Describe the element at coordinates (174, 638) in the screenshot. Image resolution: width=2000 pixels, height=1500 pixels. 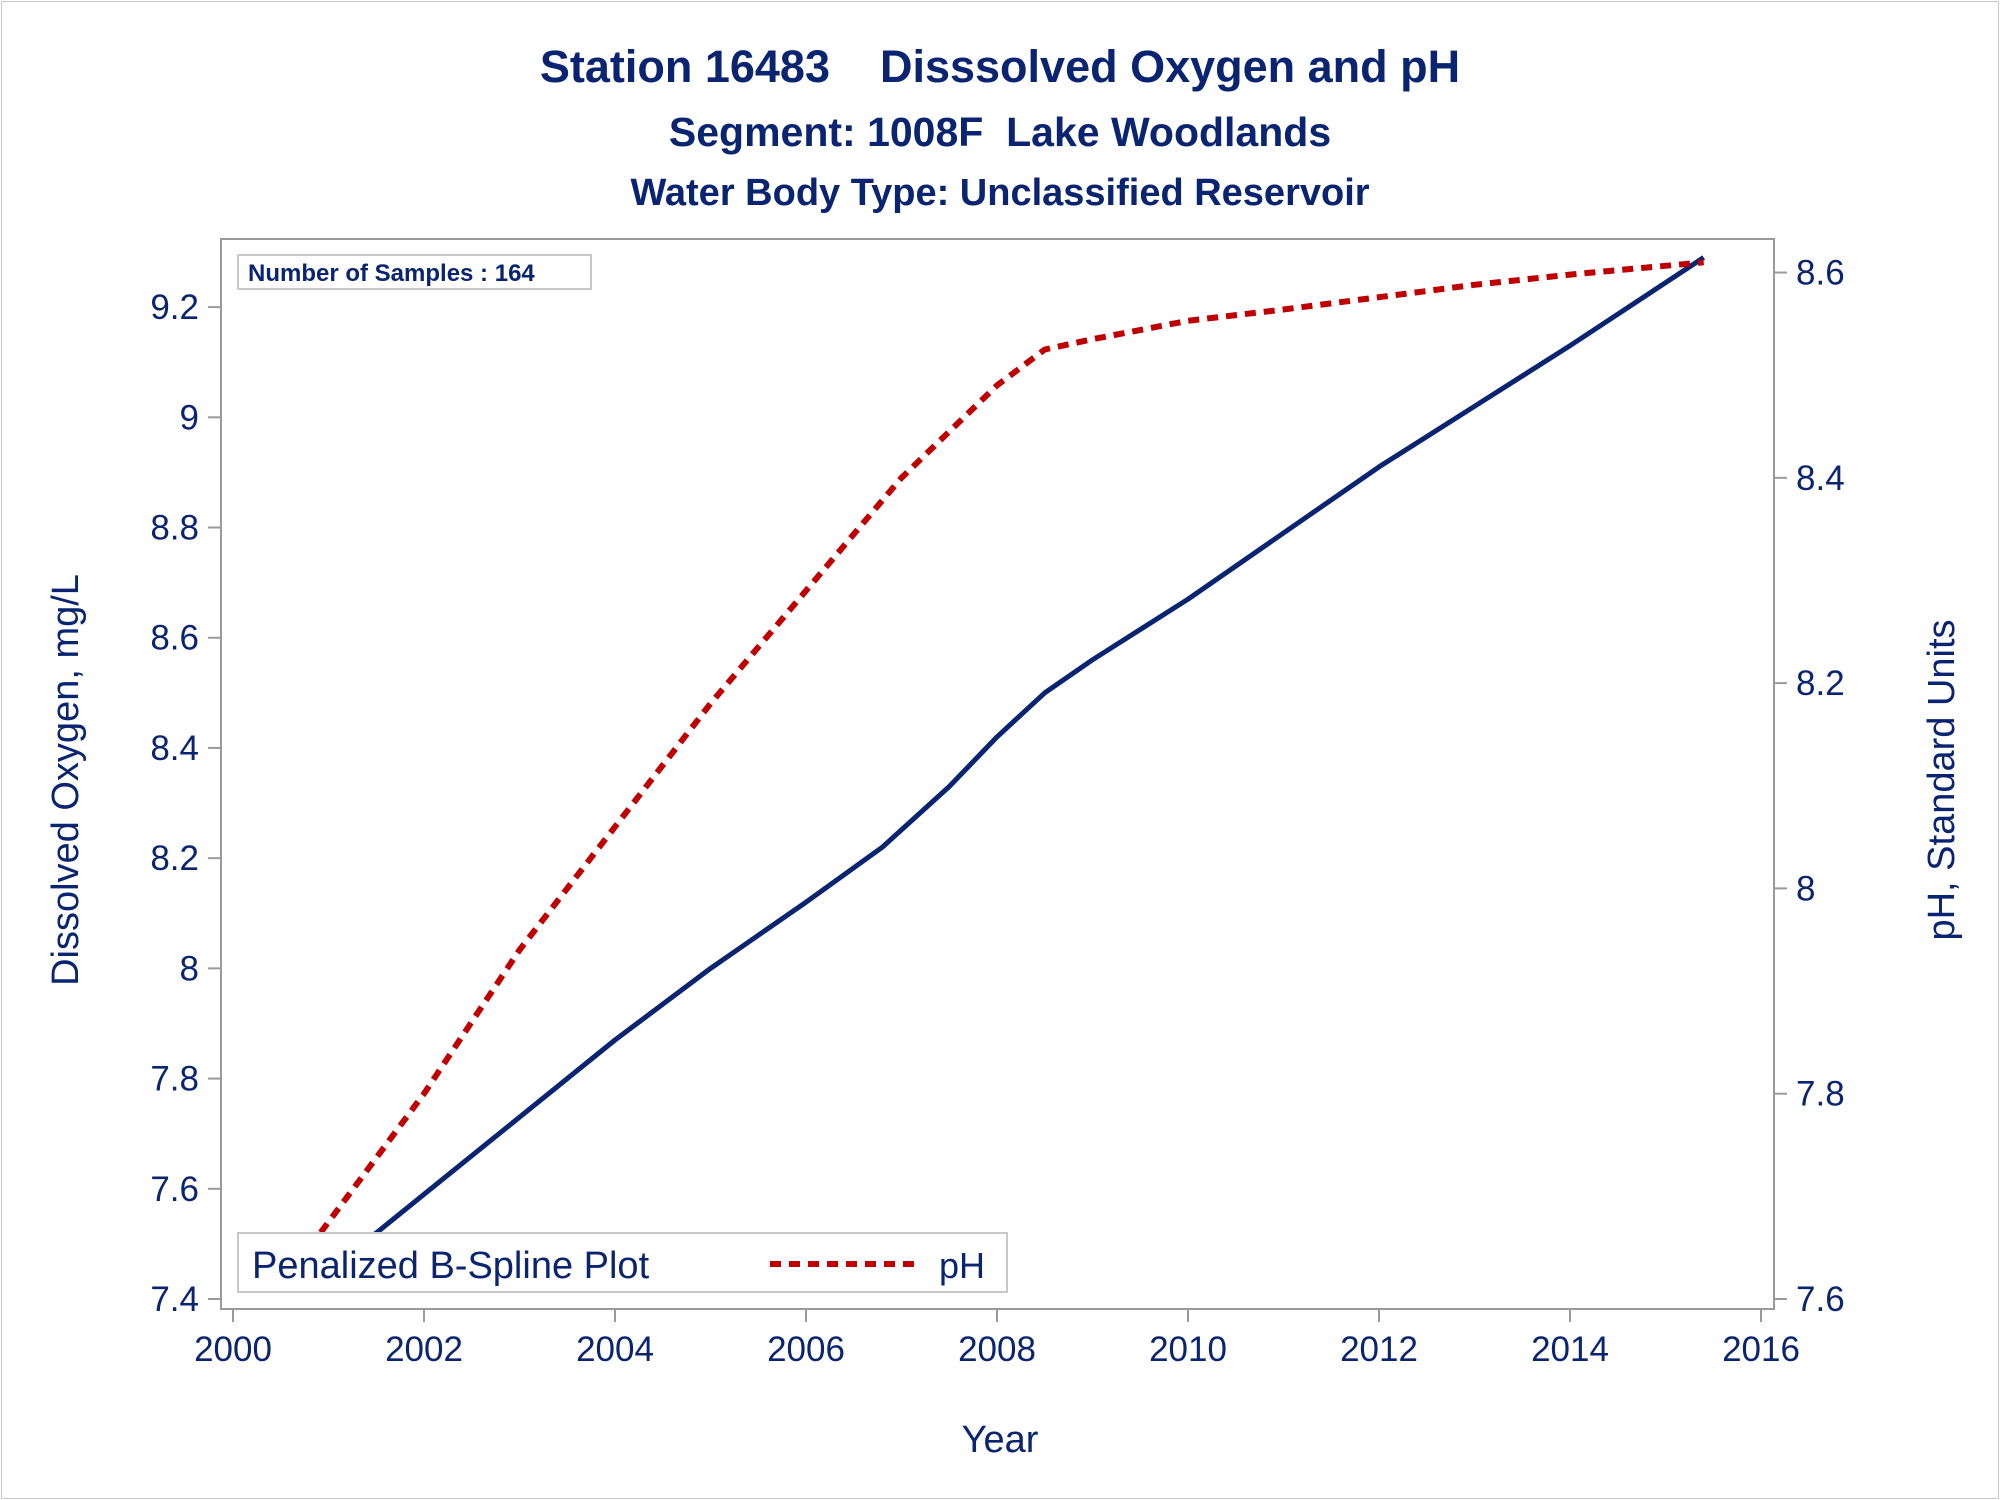
I see `y-tick-label: 8.6` at that location.